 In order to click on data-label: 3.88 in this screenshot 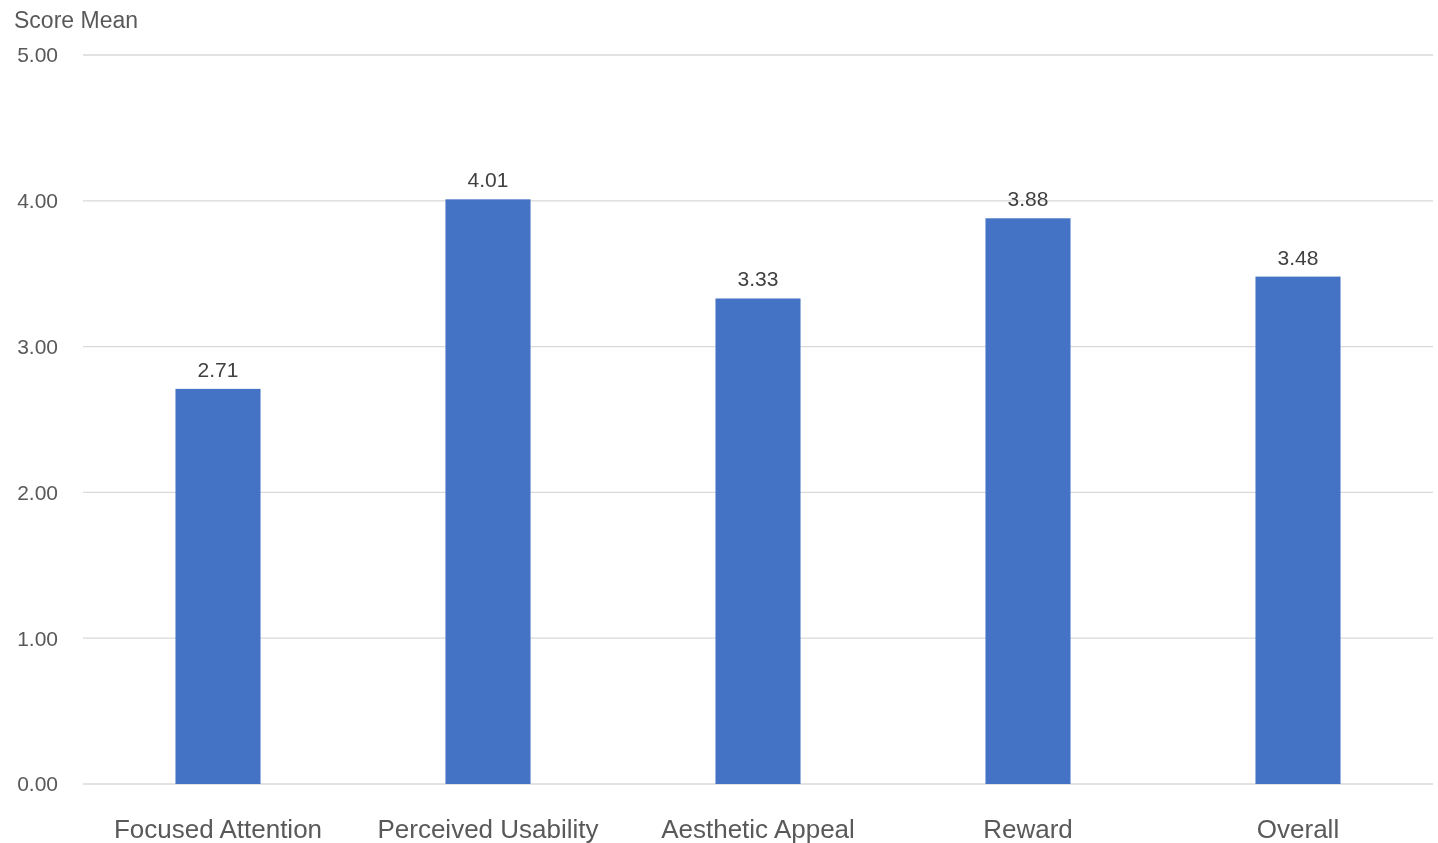, I will do `click(1028, 199)`.